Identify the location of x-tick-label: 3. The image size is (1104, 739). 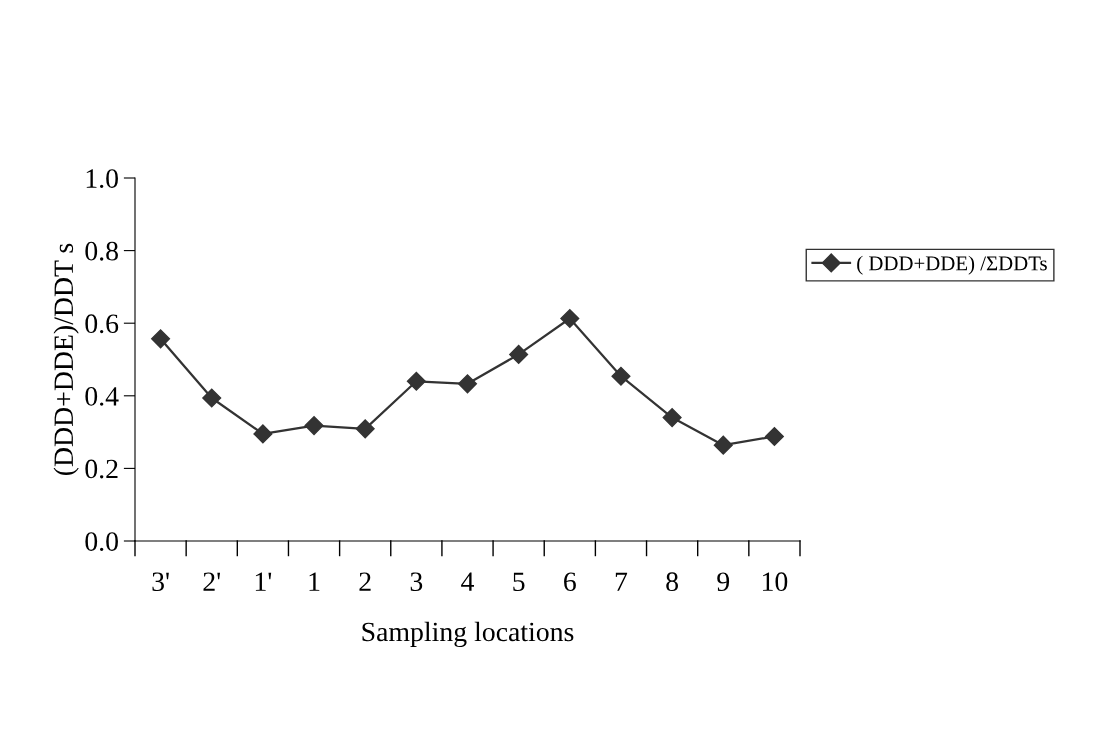
(416, 582).